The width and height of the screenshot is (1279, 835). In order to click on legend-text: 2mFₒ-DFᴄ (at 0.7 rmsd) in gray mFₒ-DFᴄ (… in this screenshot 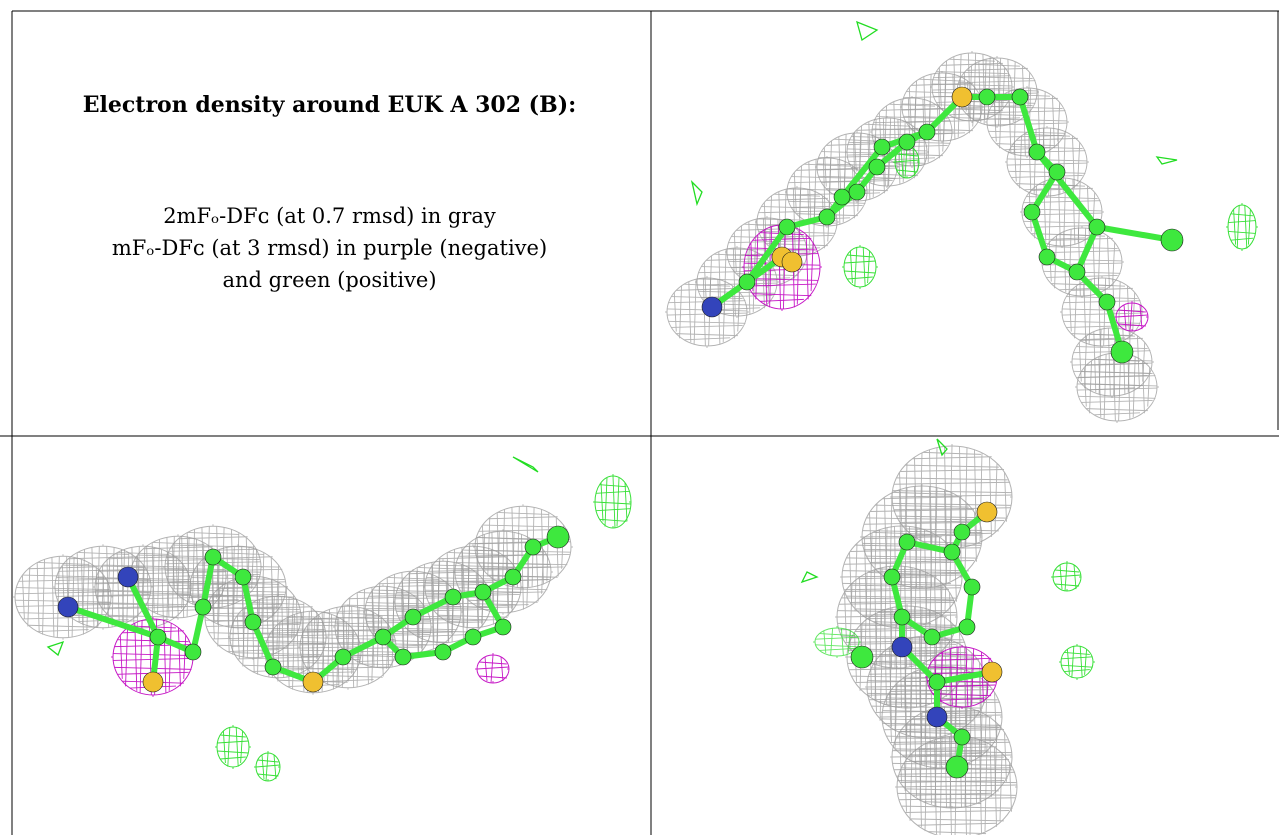, I will do `click(329, 248)`.